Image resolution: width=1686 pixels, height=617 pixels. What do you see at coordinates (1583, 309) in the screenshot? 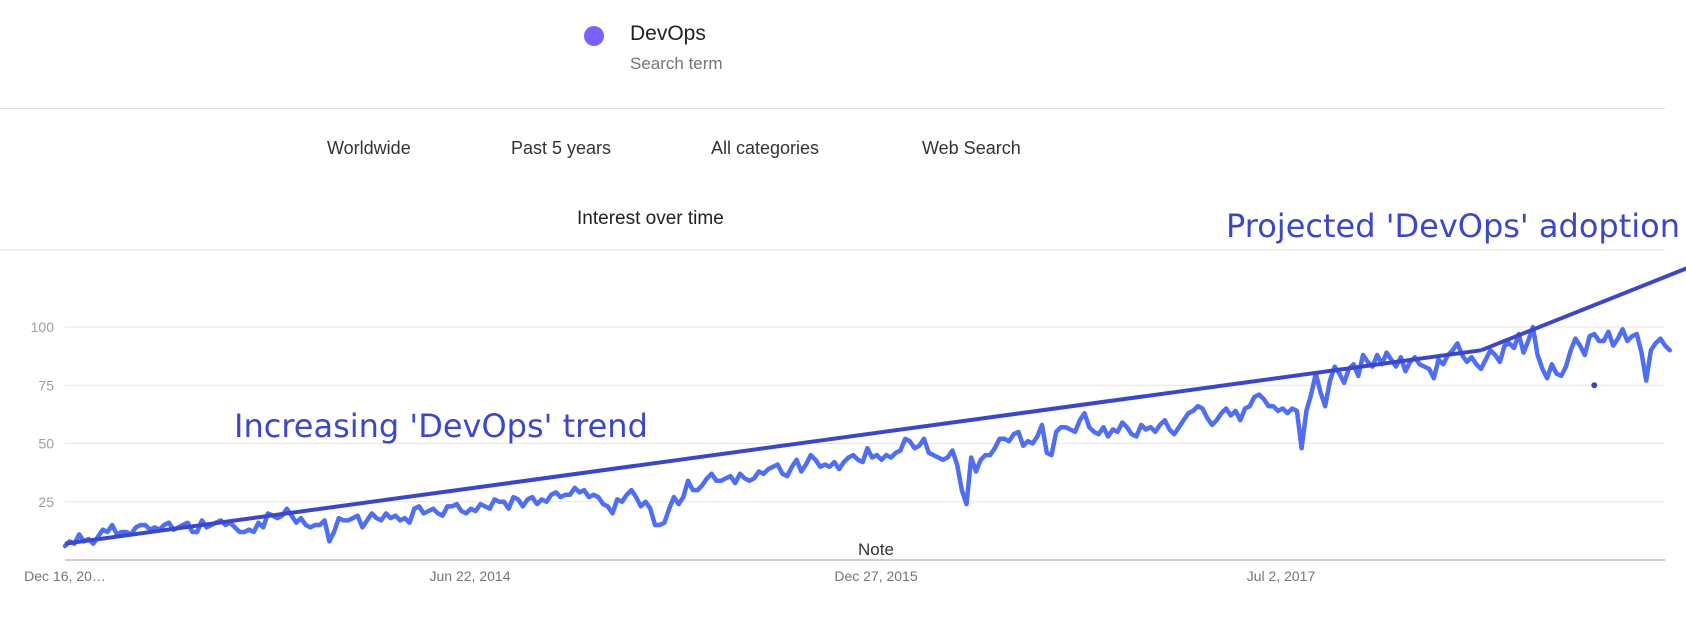
I see `projection-line` at bounding box center [1583, 309].